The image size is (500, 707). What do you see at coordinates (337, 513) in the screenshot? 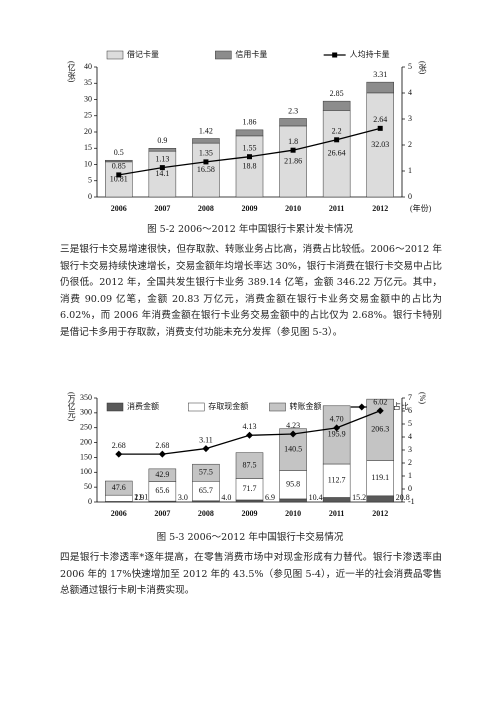
I see `x-tick-label: 2011` at bounding box center [337, 513].